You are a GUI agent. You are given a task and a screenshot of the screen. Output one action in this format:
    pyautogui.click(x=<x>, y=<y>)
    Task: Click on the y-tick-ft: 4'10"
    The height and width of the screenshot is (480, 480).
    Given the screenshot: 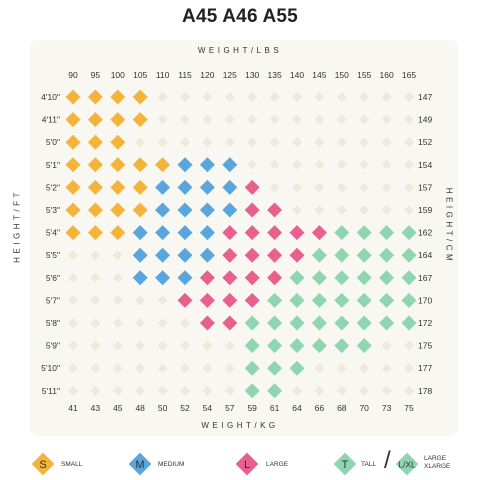 What is the action you would take?
    pyautogui.click(x=50, y=97)
    